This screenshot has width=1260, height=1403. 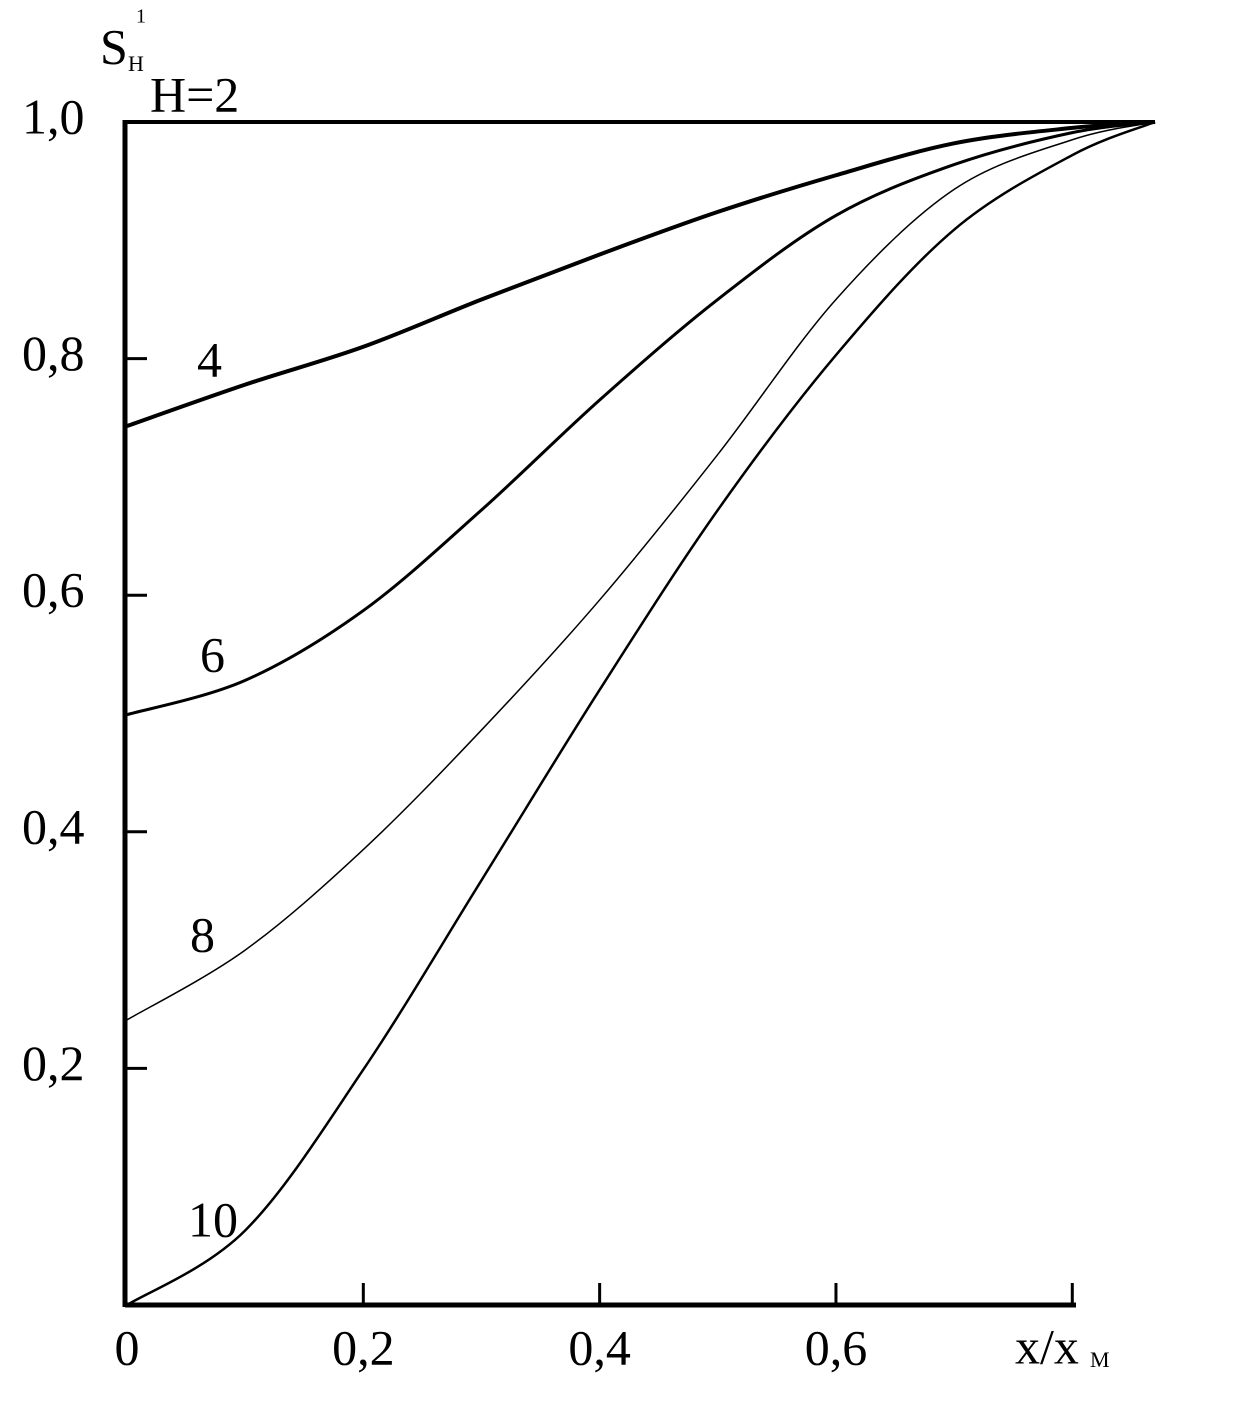 What do you see at coordinates (53, 116) in the screenshot?
I see `y-tick-label: 1,0` at bounding box center [53, 116].